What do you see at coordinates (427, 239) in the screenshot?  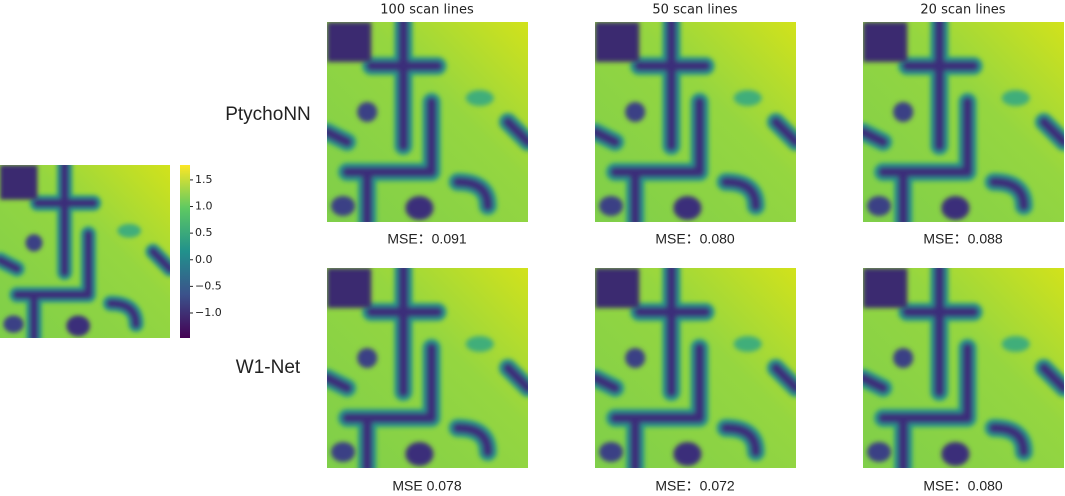 I see `mse-label: MSE：0.091` at bounding box center [427, 239].